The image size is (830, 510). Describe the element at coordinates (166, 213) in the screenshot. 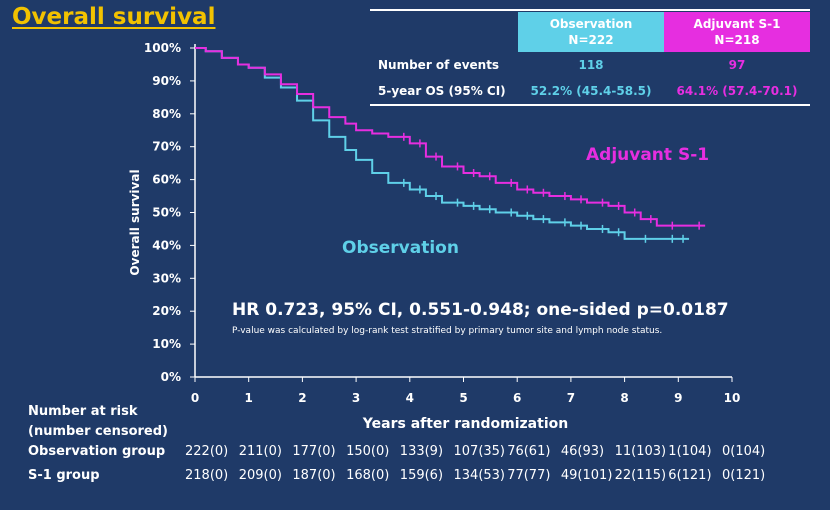

I see `y-tick-label: 50%` at that location.